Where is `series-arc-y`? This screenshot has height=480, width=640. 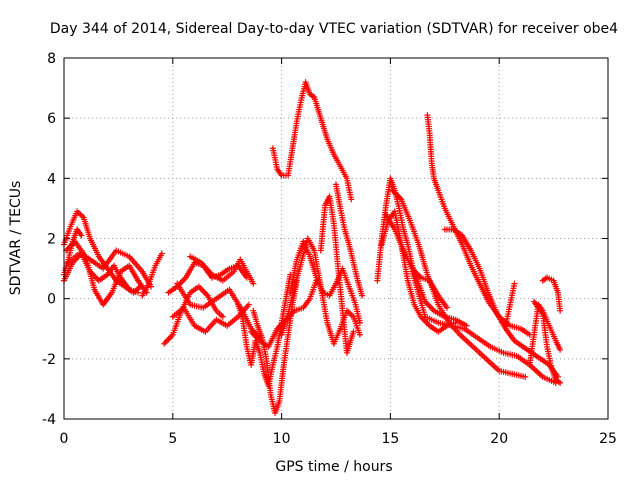
series-arc-y is located at coordinates (478, 225).